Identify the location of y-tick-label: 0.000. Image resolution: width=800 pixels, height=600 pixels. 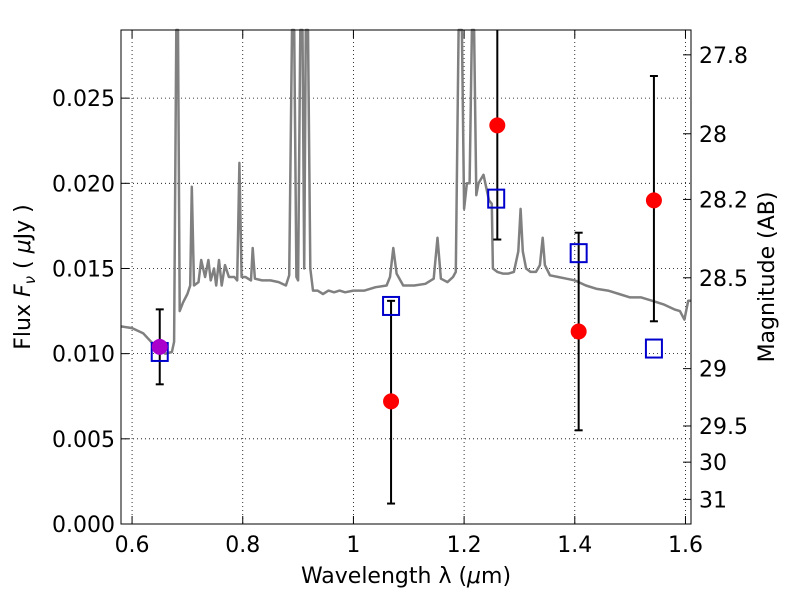
(83, 525).